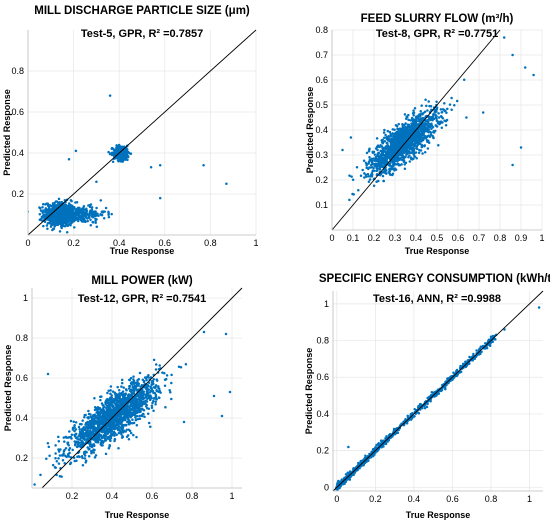 This screenshot has width=550, height=526. I want to click on x-tick-label: 1, so click(541, 238).